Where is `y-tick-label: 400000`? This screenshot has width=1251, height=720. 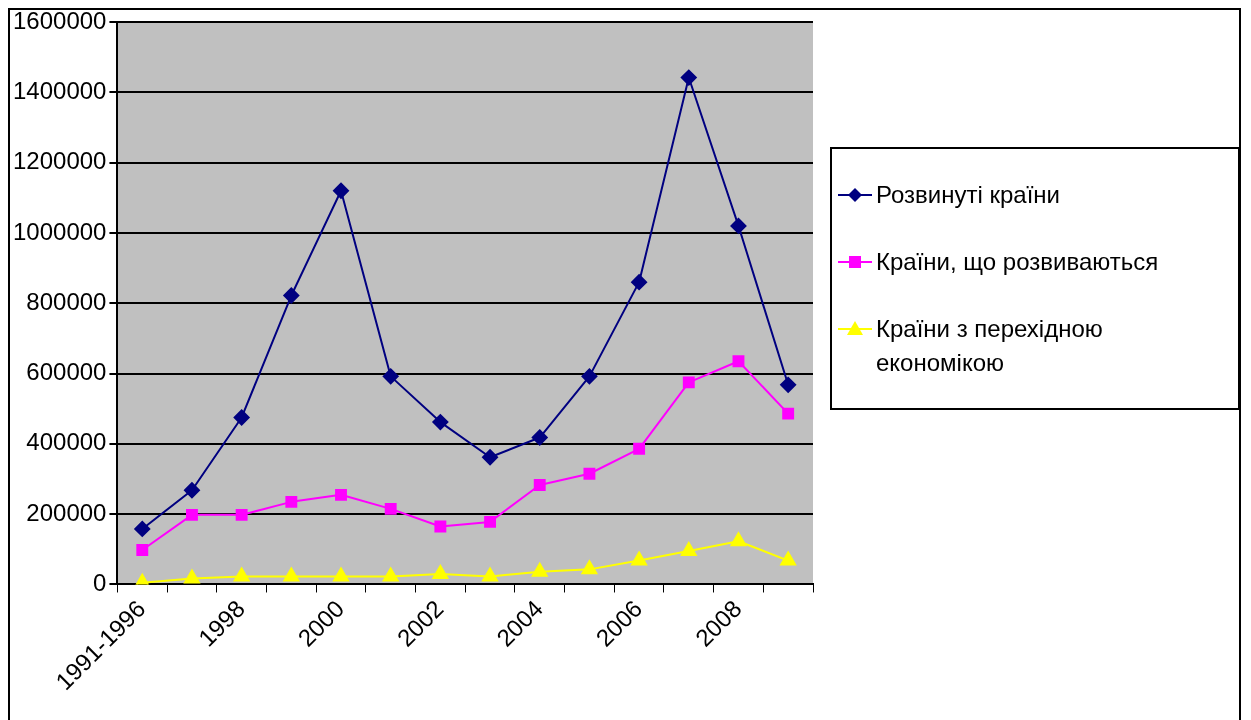
y-tick-label: 400000 is located at coordinates (66, 442).